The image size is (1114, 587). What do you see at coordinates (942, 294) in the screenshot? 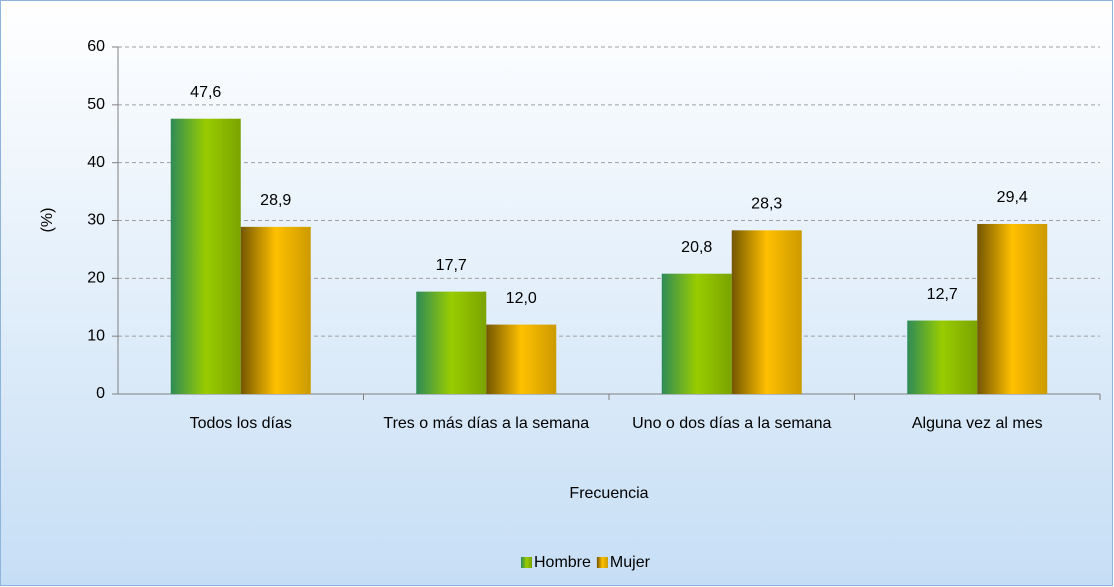
I see `data-label: 12,7` at bounding box center [942, 294].